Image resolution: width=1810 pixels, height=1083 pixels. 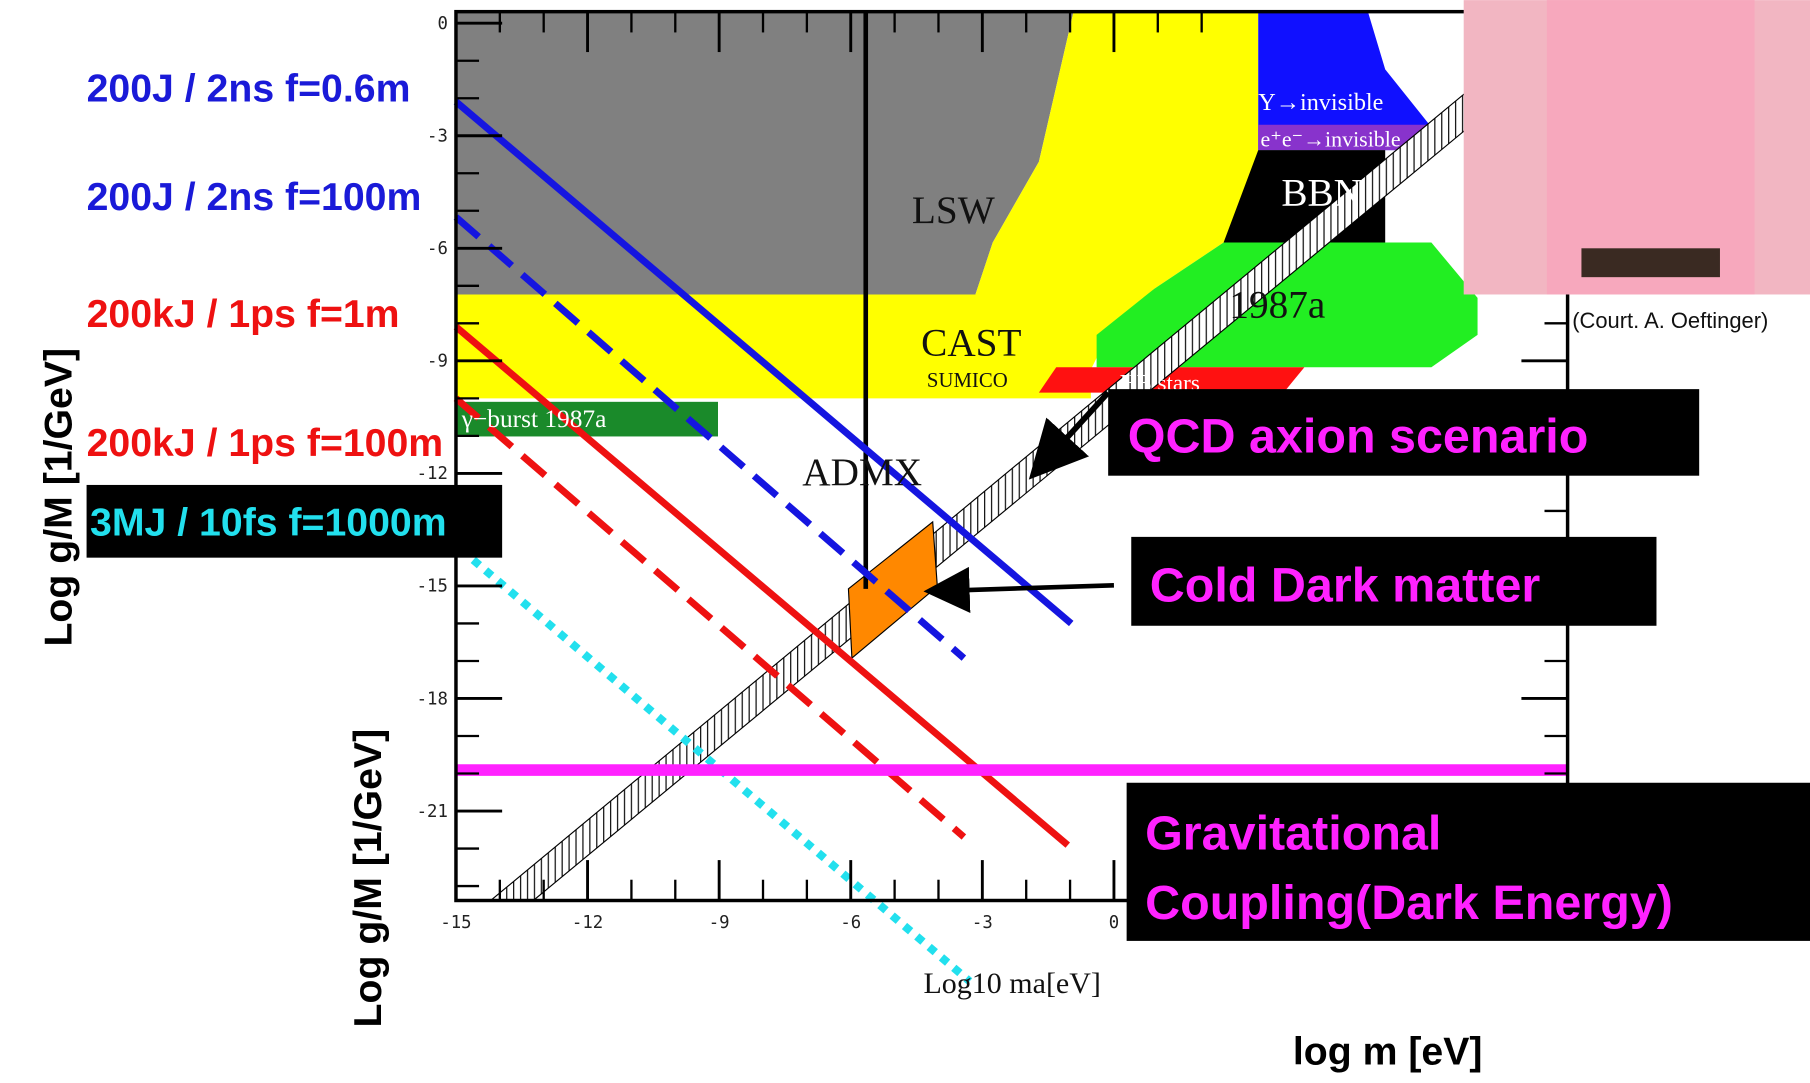 What do you see at coordinates (764, 153) in the screenshot?
I see `lsw-region` at bounding box center [764, 153].